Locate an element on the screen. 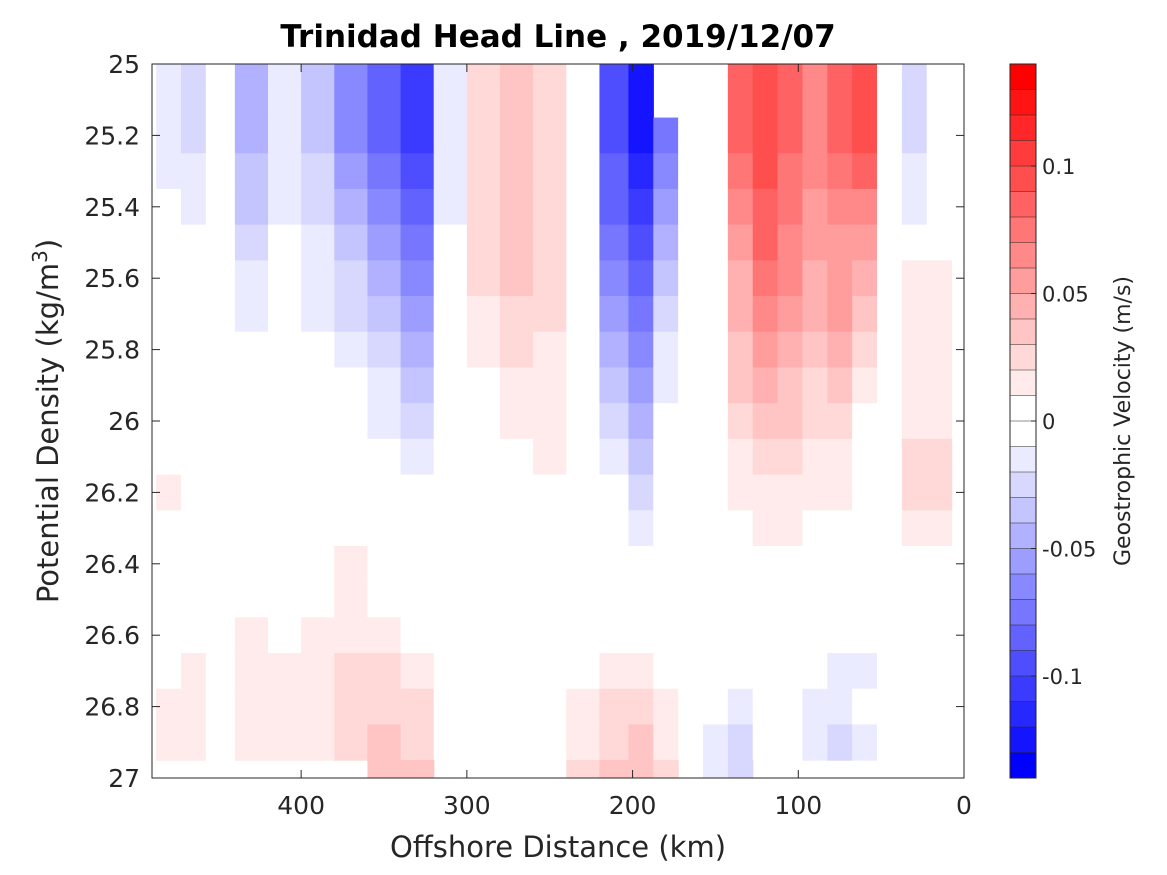 Image resolution: width=1167 pixels, height=875 pixels. colorbar is located at coordinates (1023, 421).